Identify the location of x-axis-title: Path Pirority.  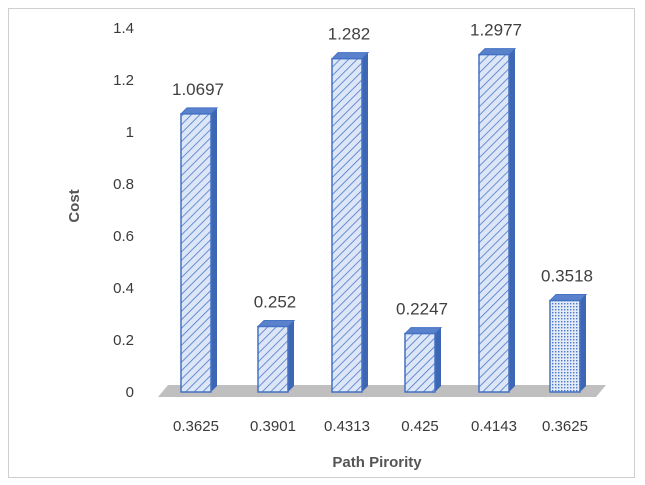
(377, 462).